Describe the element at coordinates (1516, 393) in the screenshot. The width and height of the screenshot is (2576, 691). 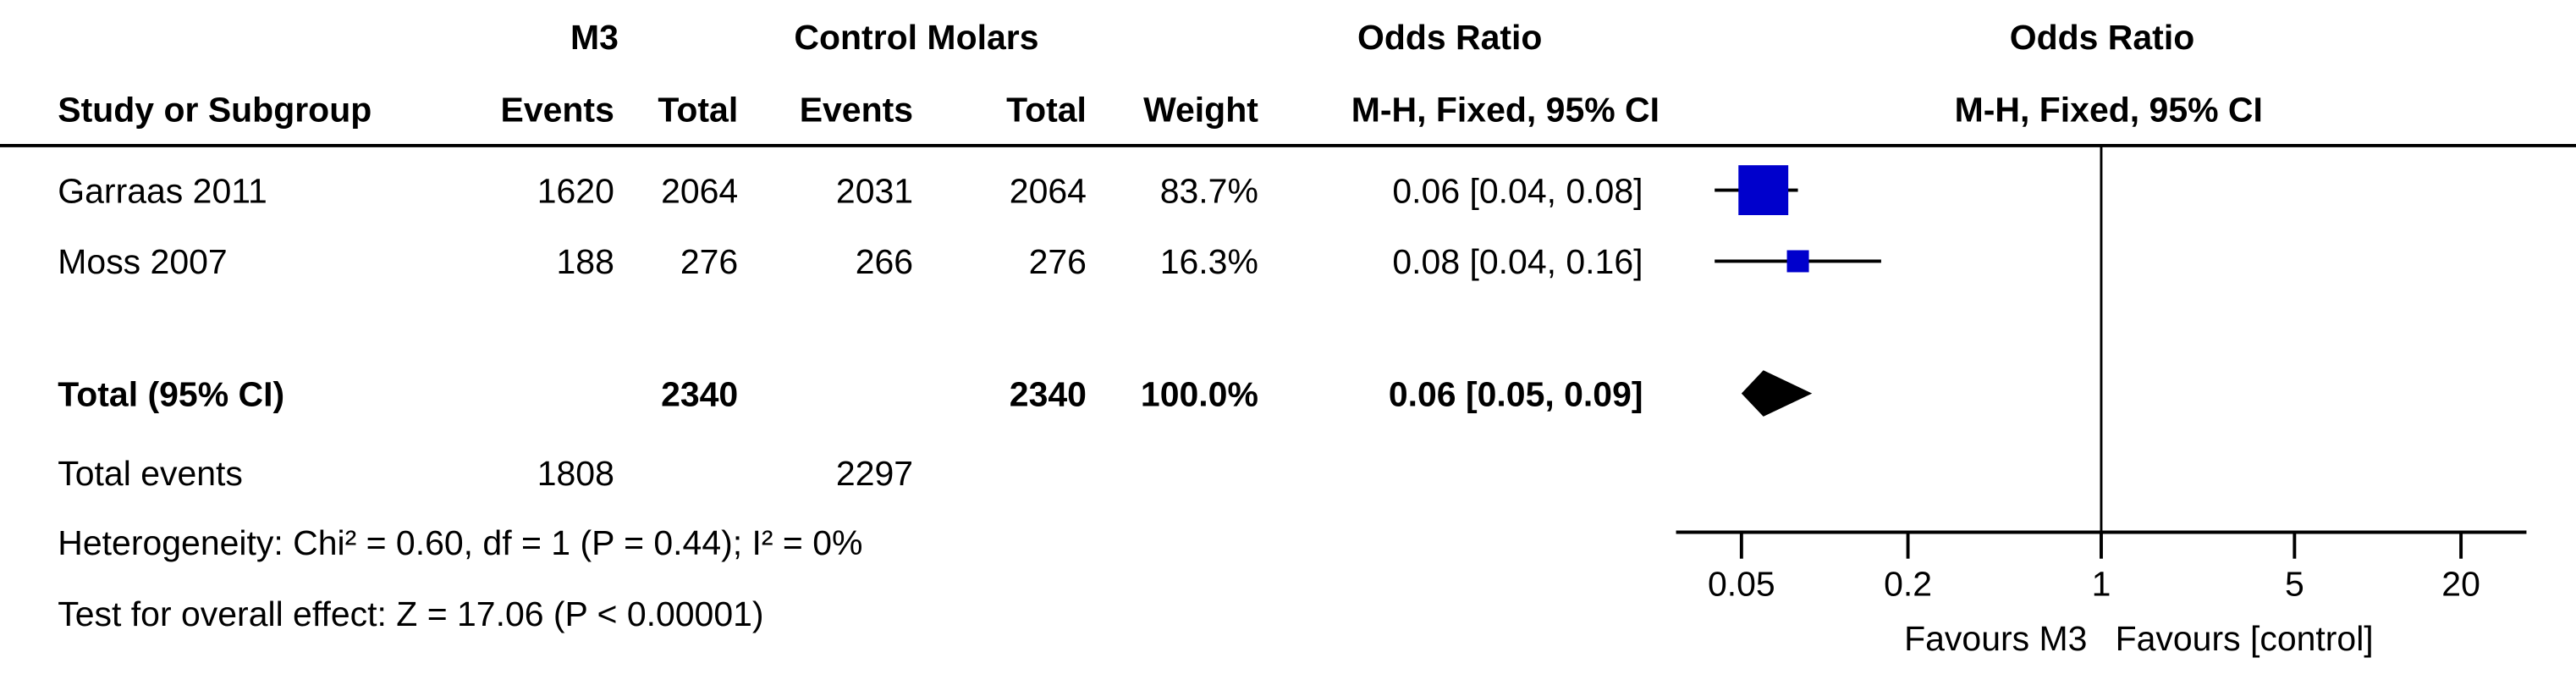
I see `cell-text: 0.06 [0.05, 0.09]` at that location.